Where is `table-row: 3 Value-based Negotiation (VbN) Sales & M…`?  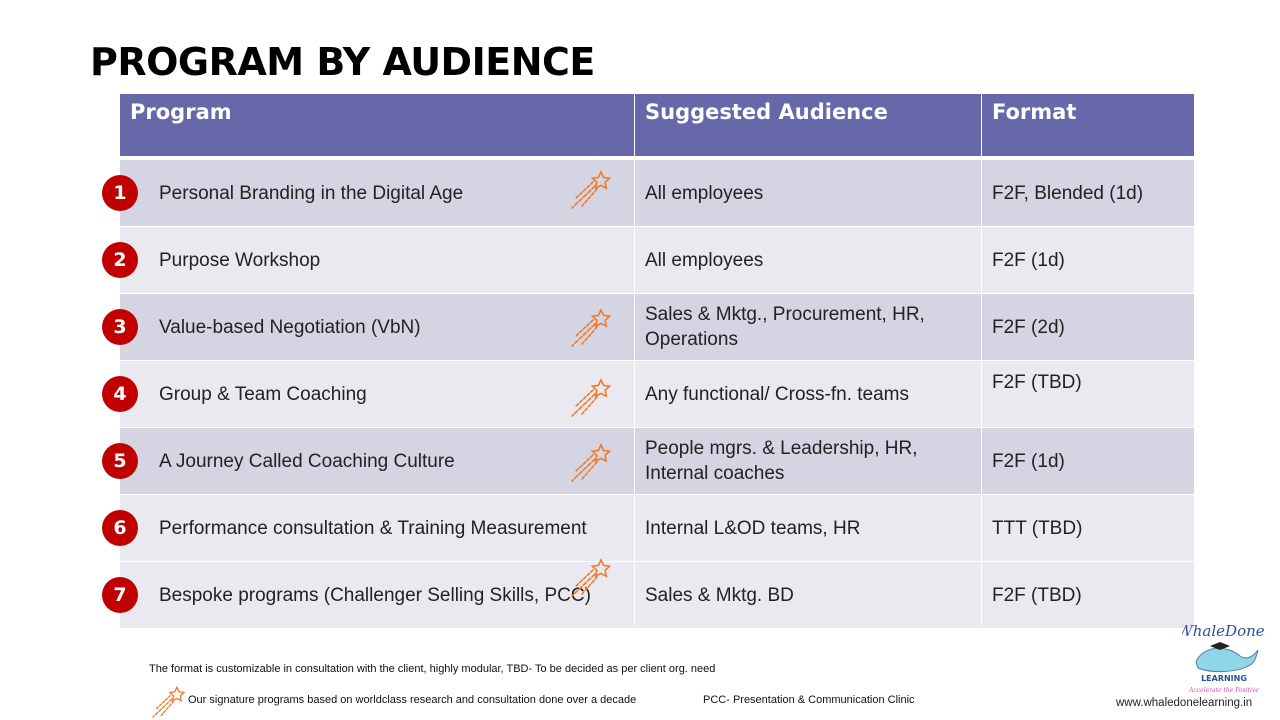
table-row: 3 Value-based Negotiation (VbN) Sales & M… is located at coordinates (648, 327).